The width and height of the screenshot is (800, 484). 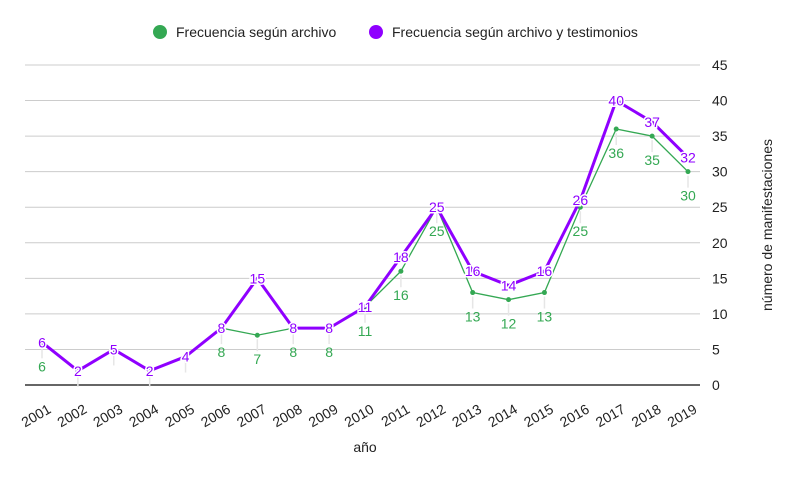 I want to click on y-tick-label: 45, so click(x=720, y=65).